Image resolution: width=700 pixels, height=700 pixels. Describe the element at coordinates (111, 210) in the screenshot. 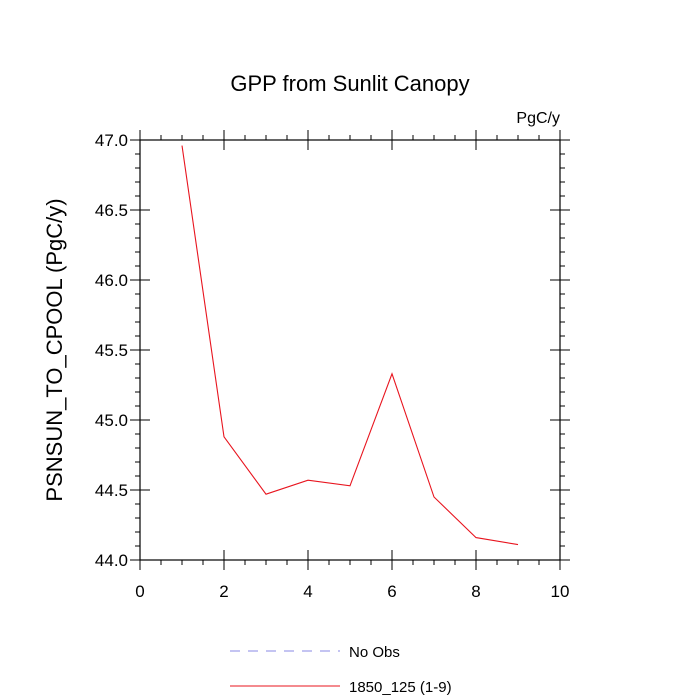

I see `y-tick-label: 46.5` at that location.